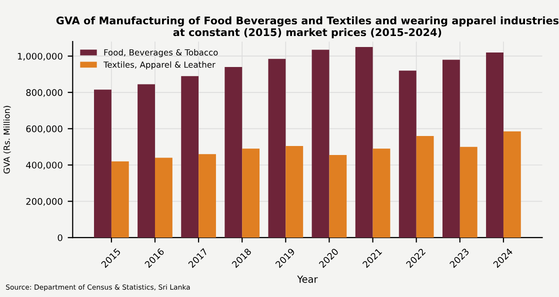  What do you see at coordinates (60, 238) in the screenshot?
I see `y-tick-label: 0` at bounding box center [60, 238].